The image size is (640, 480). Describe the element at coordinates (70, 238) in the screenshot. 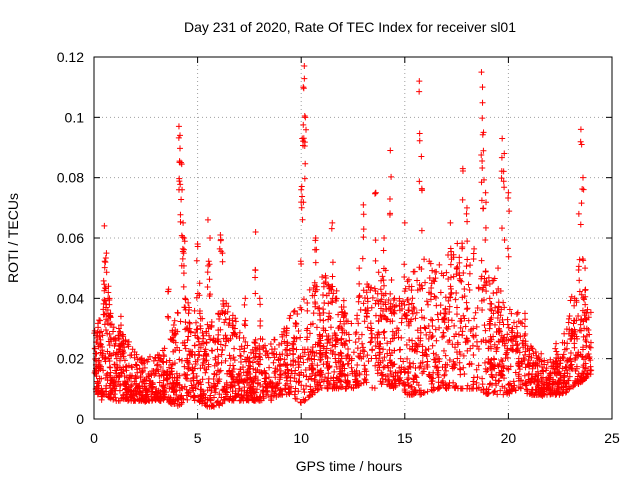

I see `y-tick-label: 0.06` at that location.